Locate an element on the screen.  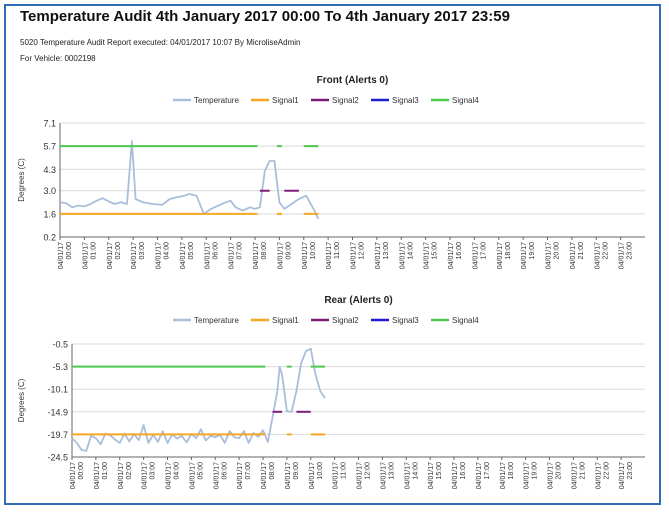
chart2-legend-label-signal2: Signal2 is located at coordinates (345, 320).